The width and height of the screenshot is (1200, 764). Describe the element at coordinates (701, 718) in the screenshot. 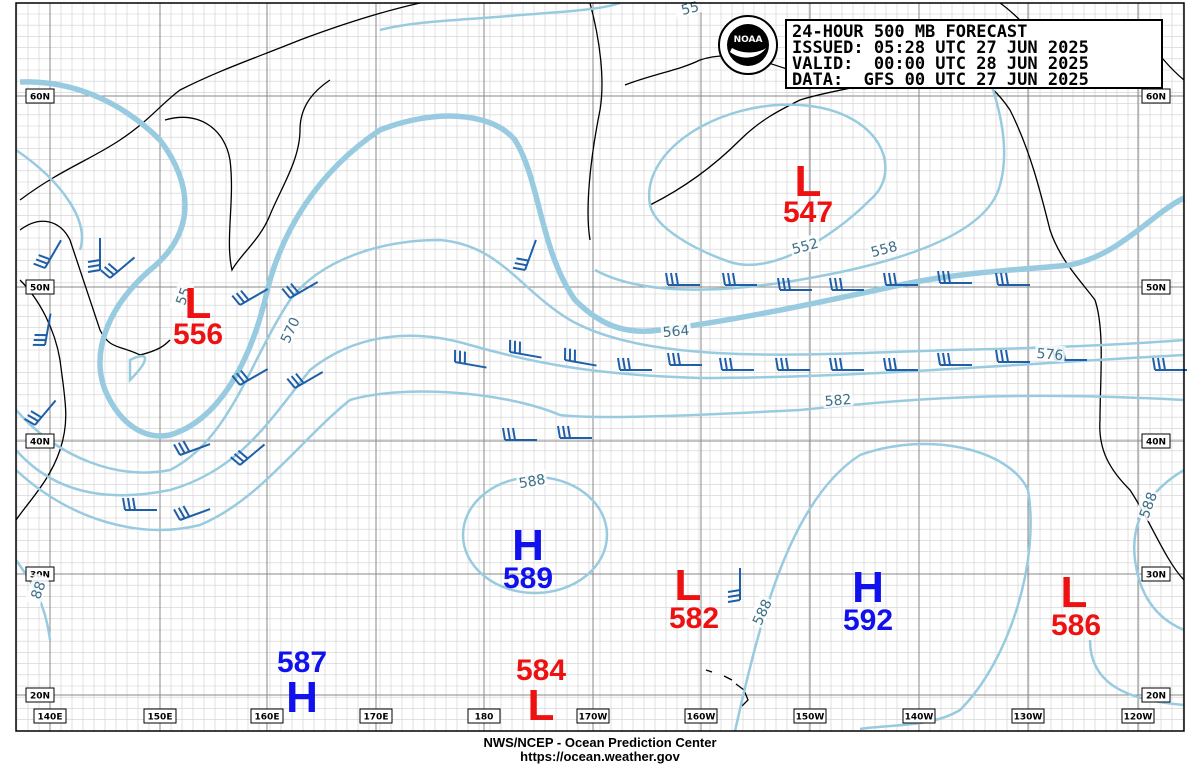

I see `longitude-label: 160W` at that location.